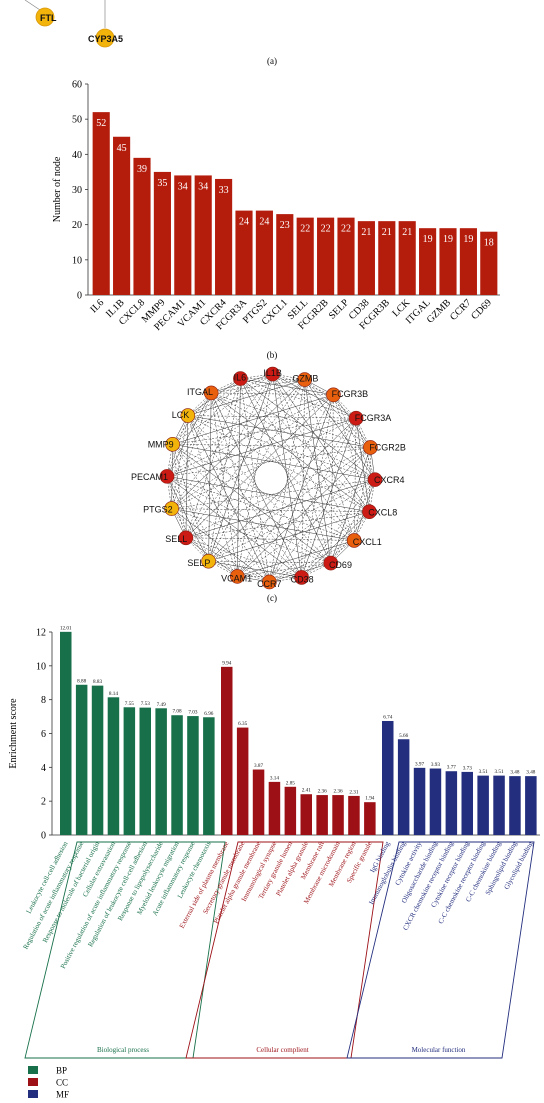 Image resolution: width=544 pixels, height=1103 pixels. Describe the element at coordinates (272, 61) in the screenshot. I see `panel-a-caption: (a)` at that location.